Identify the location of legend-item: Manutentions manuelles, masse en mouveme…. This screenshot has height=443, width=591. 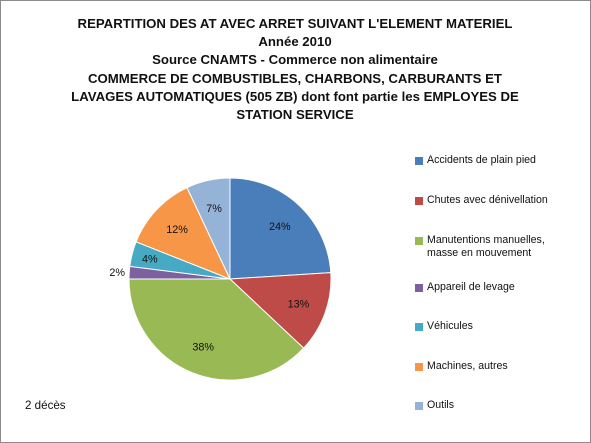
(497, 247).